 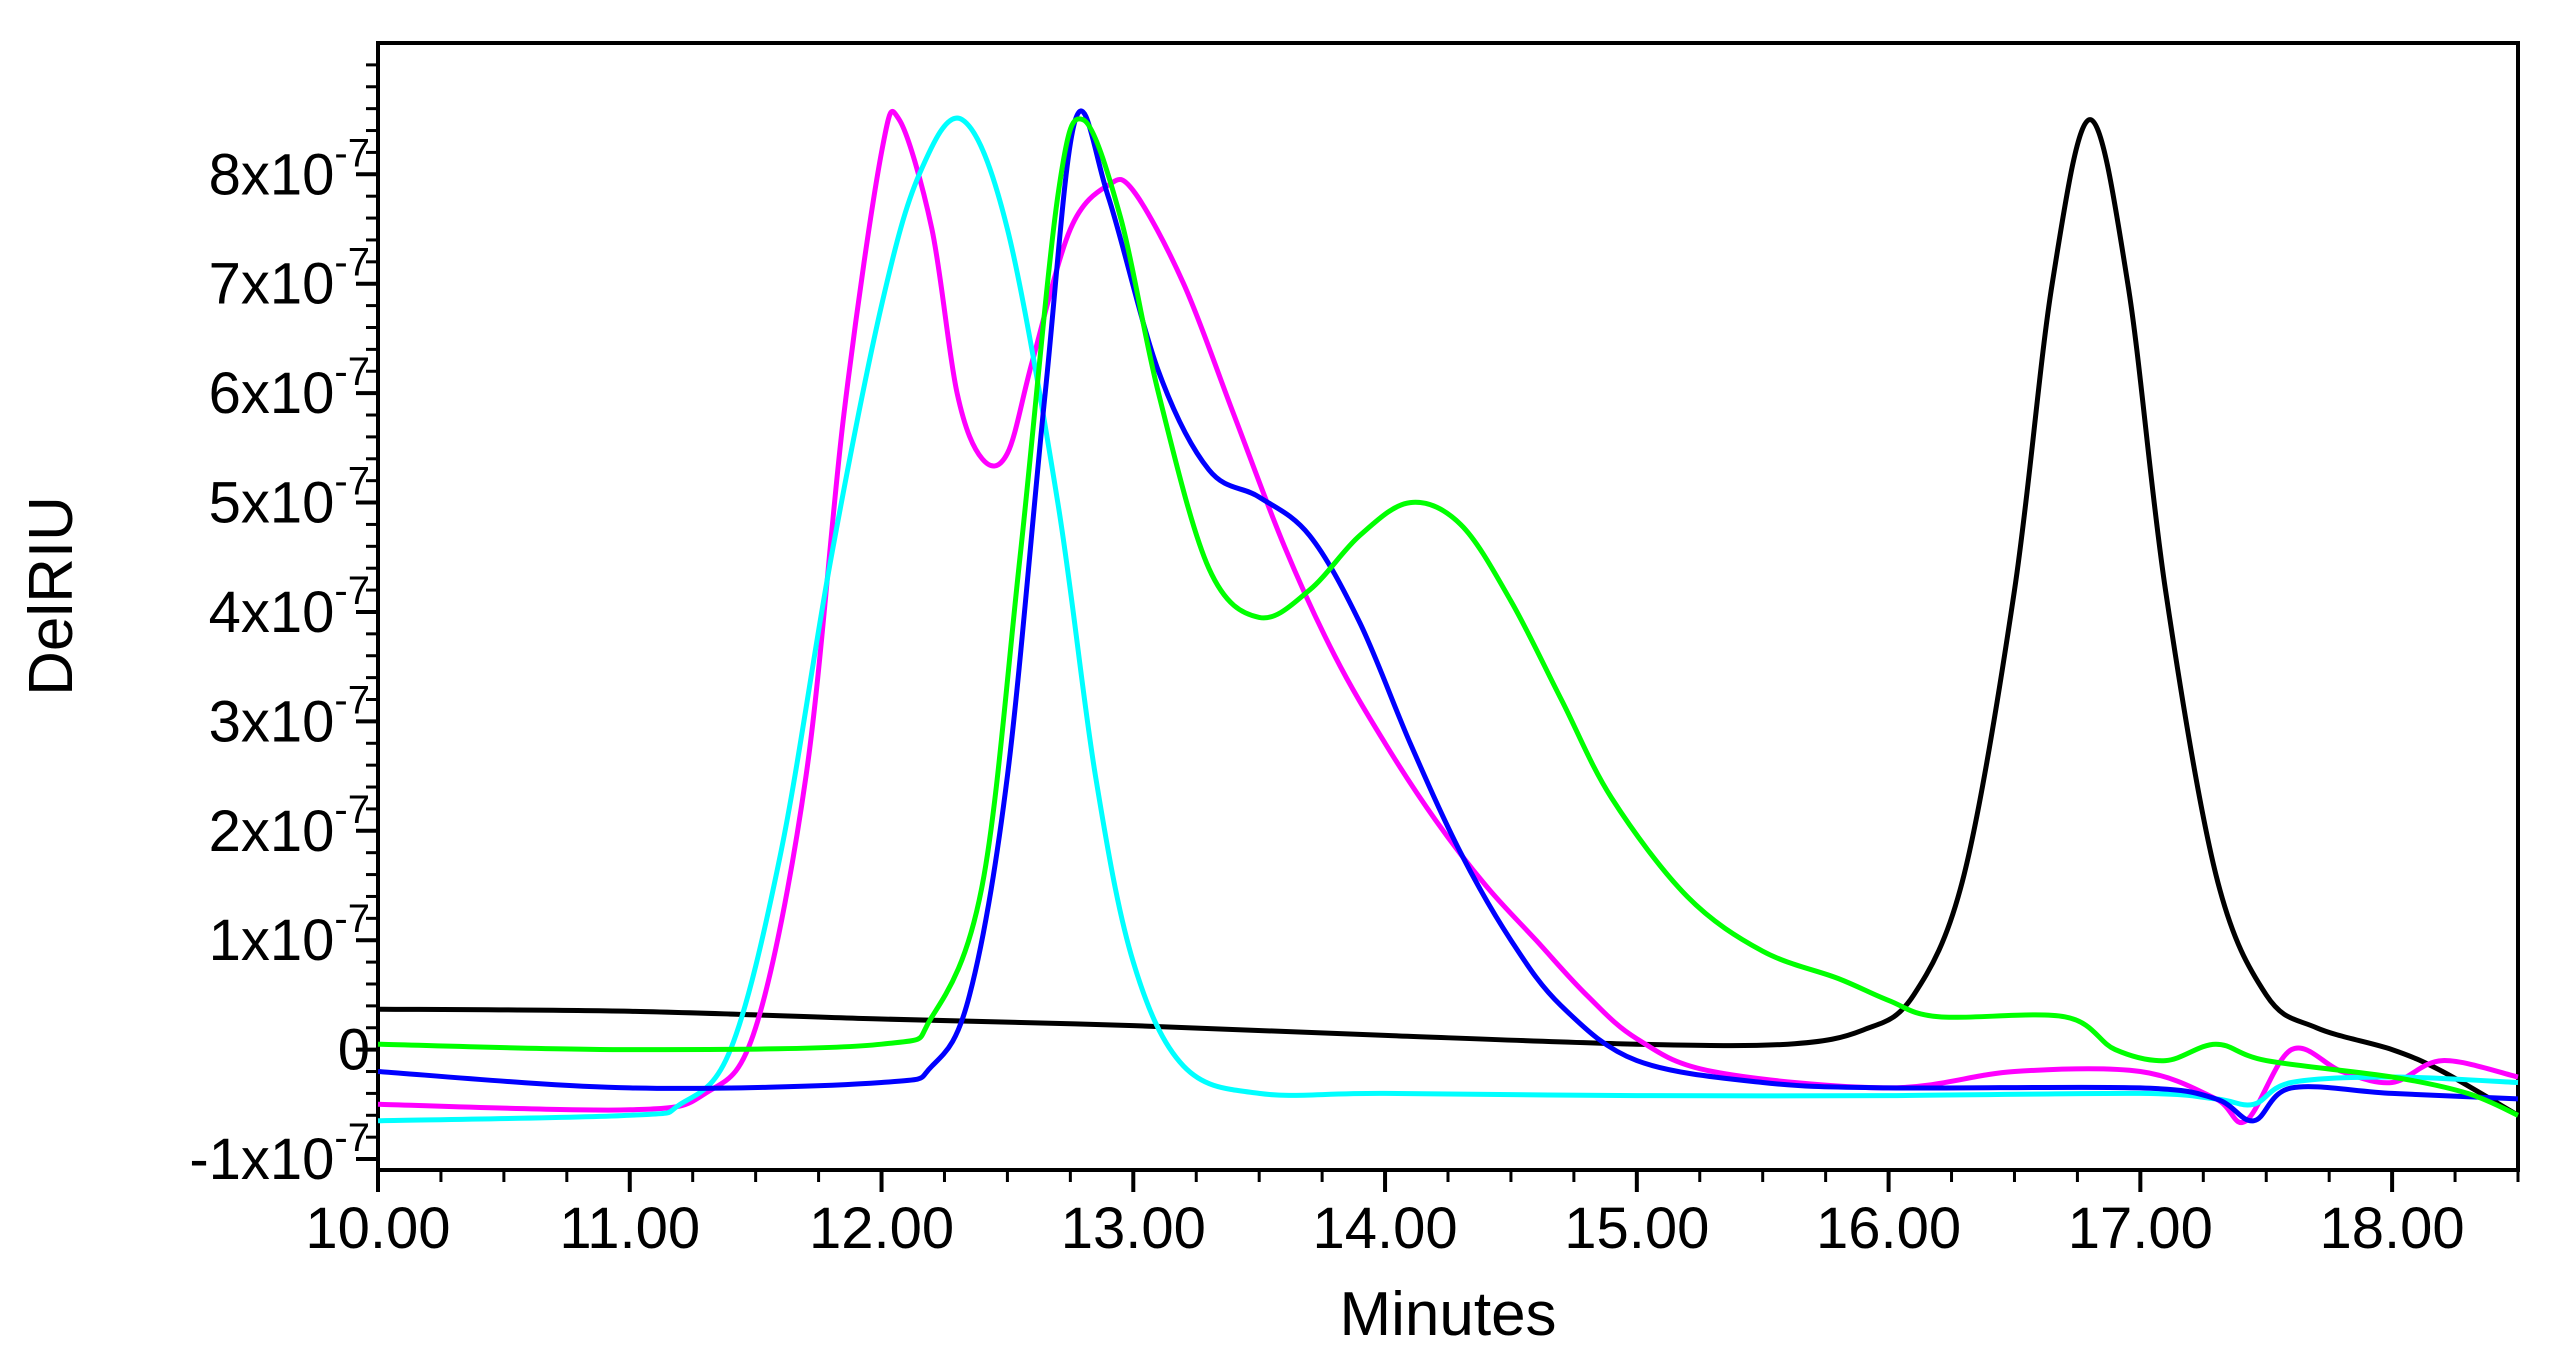 What do you see at coordinates (1384, 1228) in the screenshot?
I see `x-tick-label: 14.00` at bounding box center [1384, 1228].